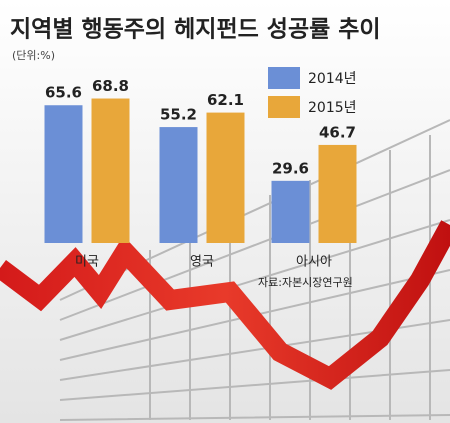  What do you see at coordinates (87, 262) in the screenshot?
I see `x-tick-label: 미국` at bounding box center [87, 262].